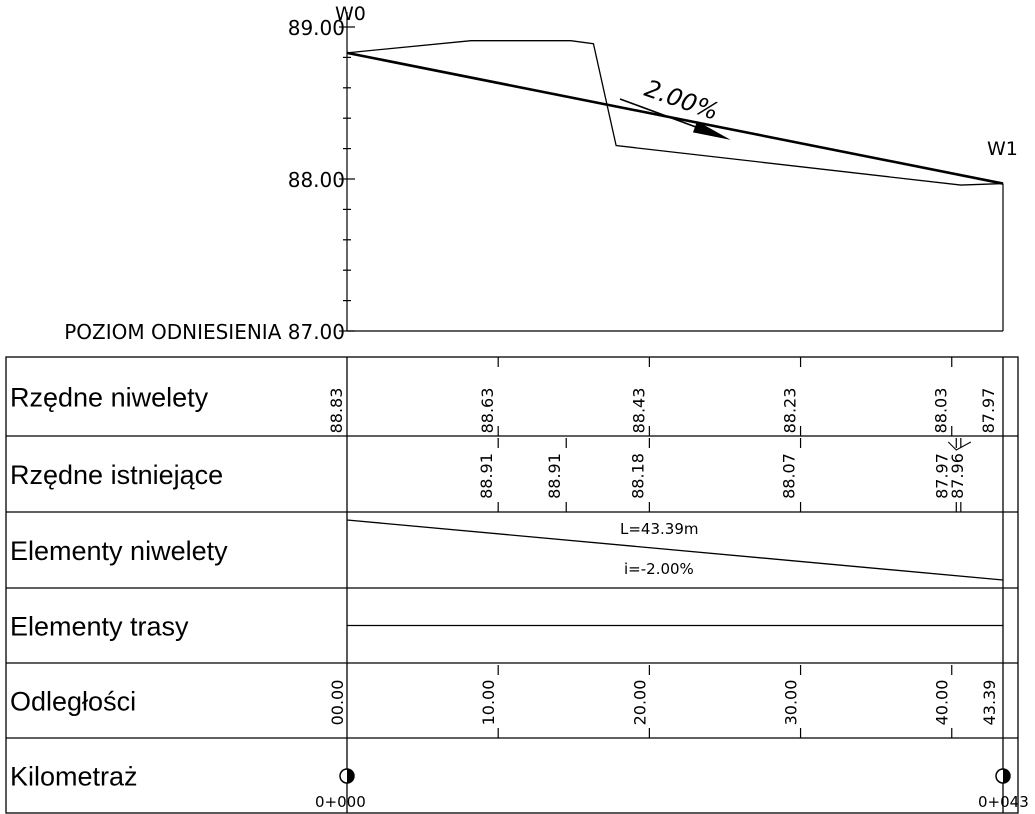 Image resolution: width=1035 pixels, height=814 pixels. Describe the element at coordinates (638, 411) in the screenshot. I see `niweleta-elevation-value: 88.43` at that location.